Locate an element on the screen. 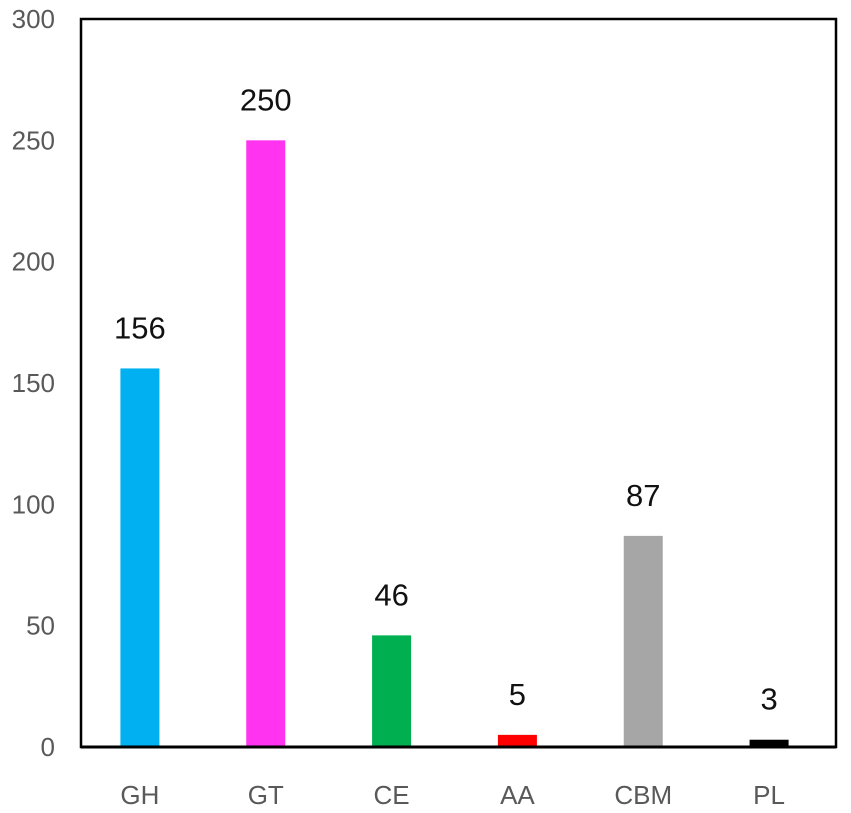 This screenshot has height=813, width=851. bar-gh is located at coordinates (140, 557).